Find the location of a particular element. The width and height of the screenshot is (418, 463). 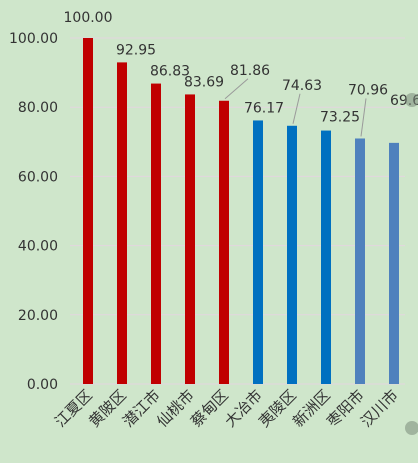

category-label: 大冶市 is located at coordinates (243, 408).